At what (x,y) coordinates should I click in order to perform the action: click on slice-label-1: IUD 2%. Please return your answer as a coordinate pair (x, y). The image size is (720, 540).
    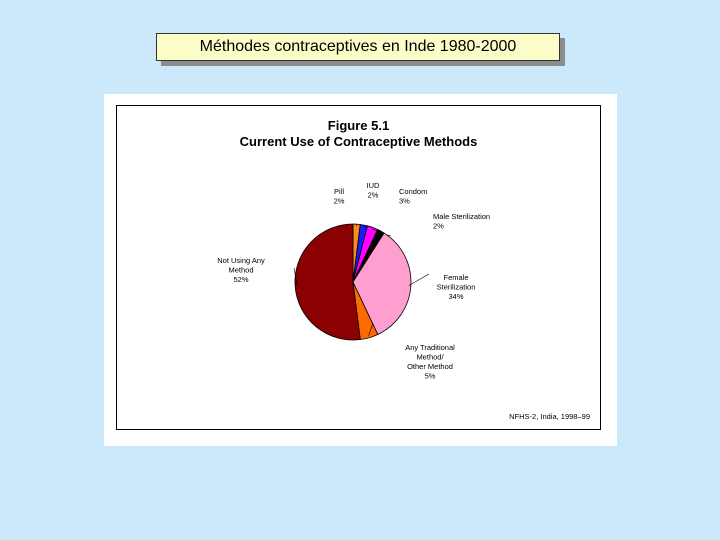
    Looking at the image, I should click on (374, 190).